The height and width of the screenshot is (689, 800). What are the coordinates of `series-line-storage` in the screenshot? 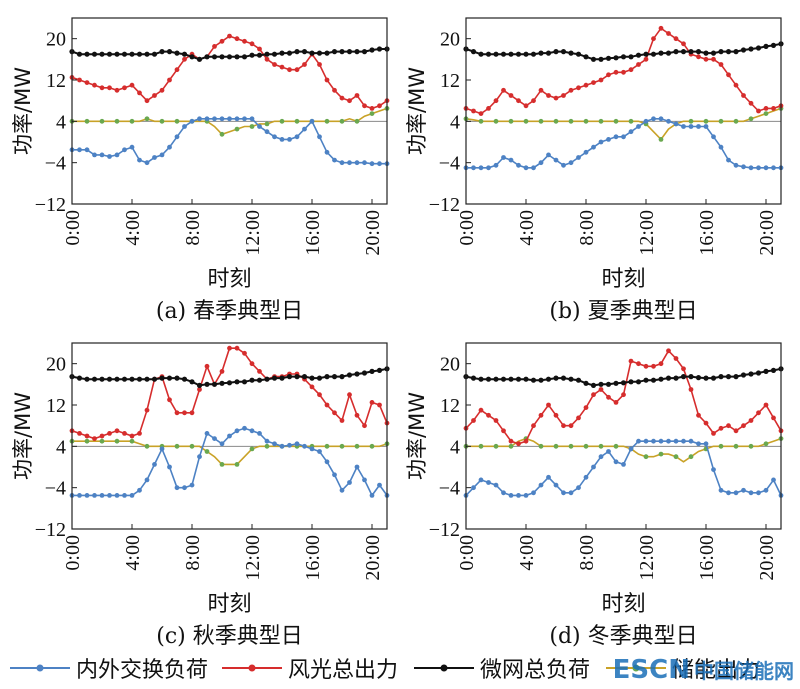 It's located at (230, 121).